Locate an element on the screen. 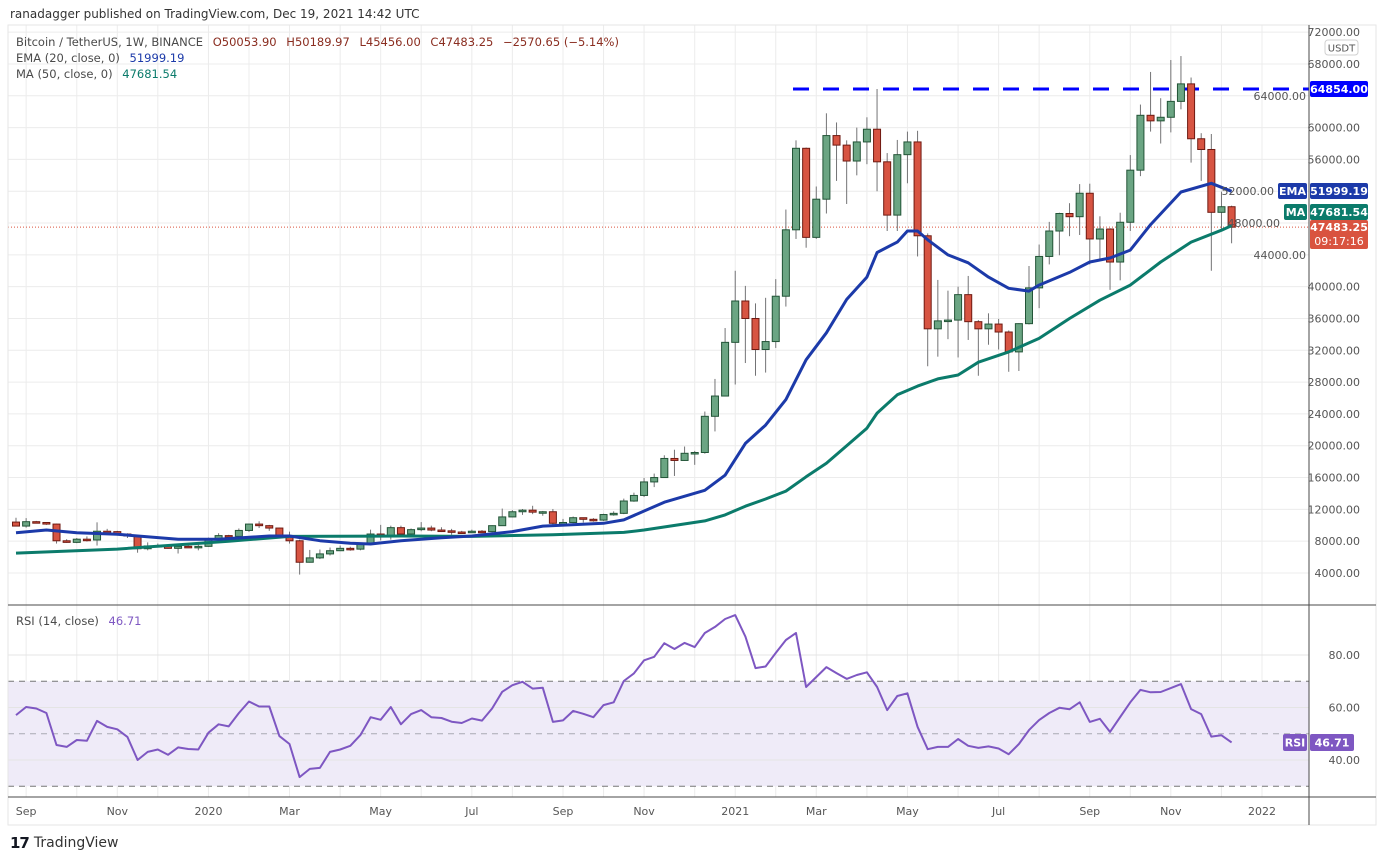  rsi-axis: 40.00 60.00 80.00 is located at coordinates (1345, 708).